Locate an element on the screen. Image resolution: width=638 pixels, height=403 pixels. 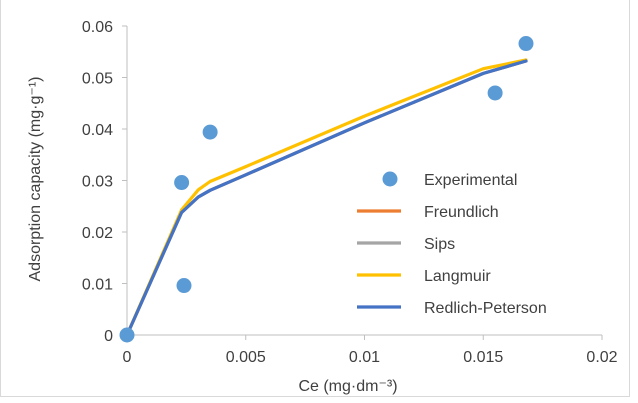
legend-label: Freundlich is located at coordinates (461, 212).